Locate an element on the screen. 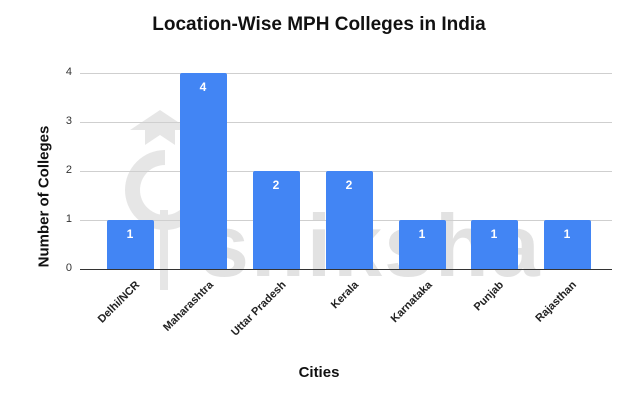 This screenshot has height=400, width=638. bar-value-label: 4 is located at coordinates (203, 87).